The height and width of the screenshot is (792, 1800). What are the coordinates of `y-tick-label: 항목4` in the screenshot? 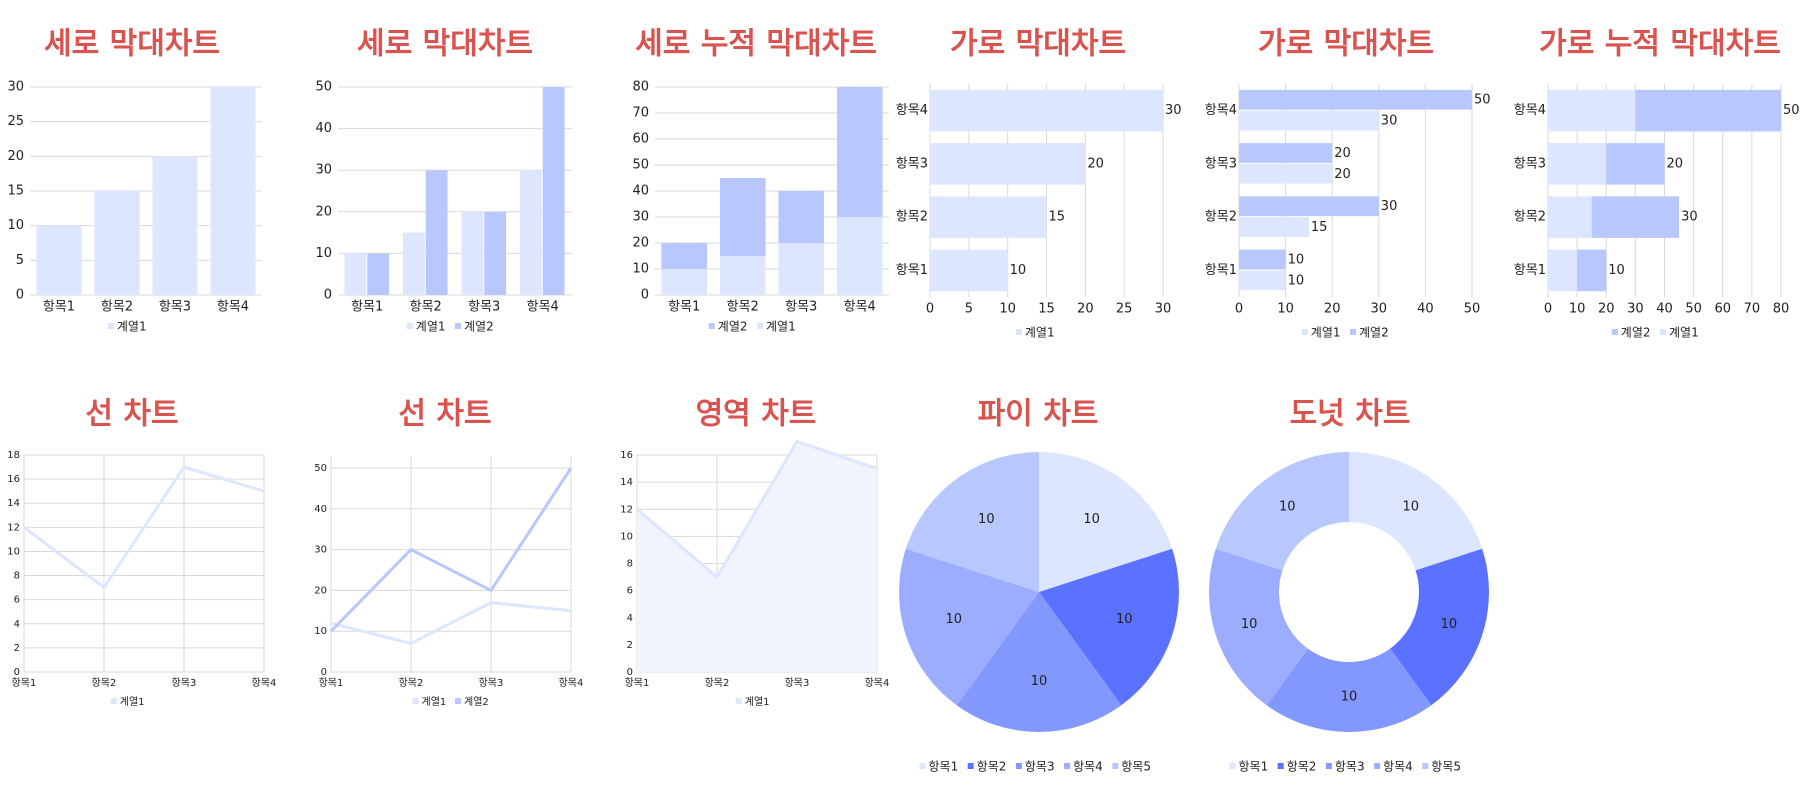 It's located at (1530, 110).